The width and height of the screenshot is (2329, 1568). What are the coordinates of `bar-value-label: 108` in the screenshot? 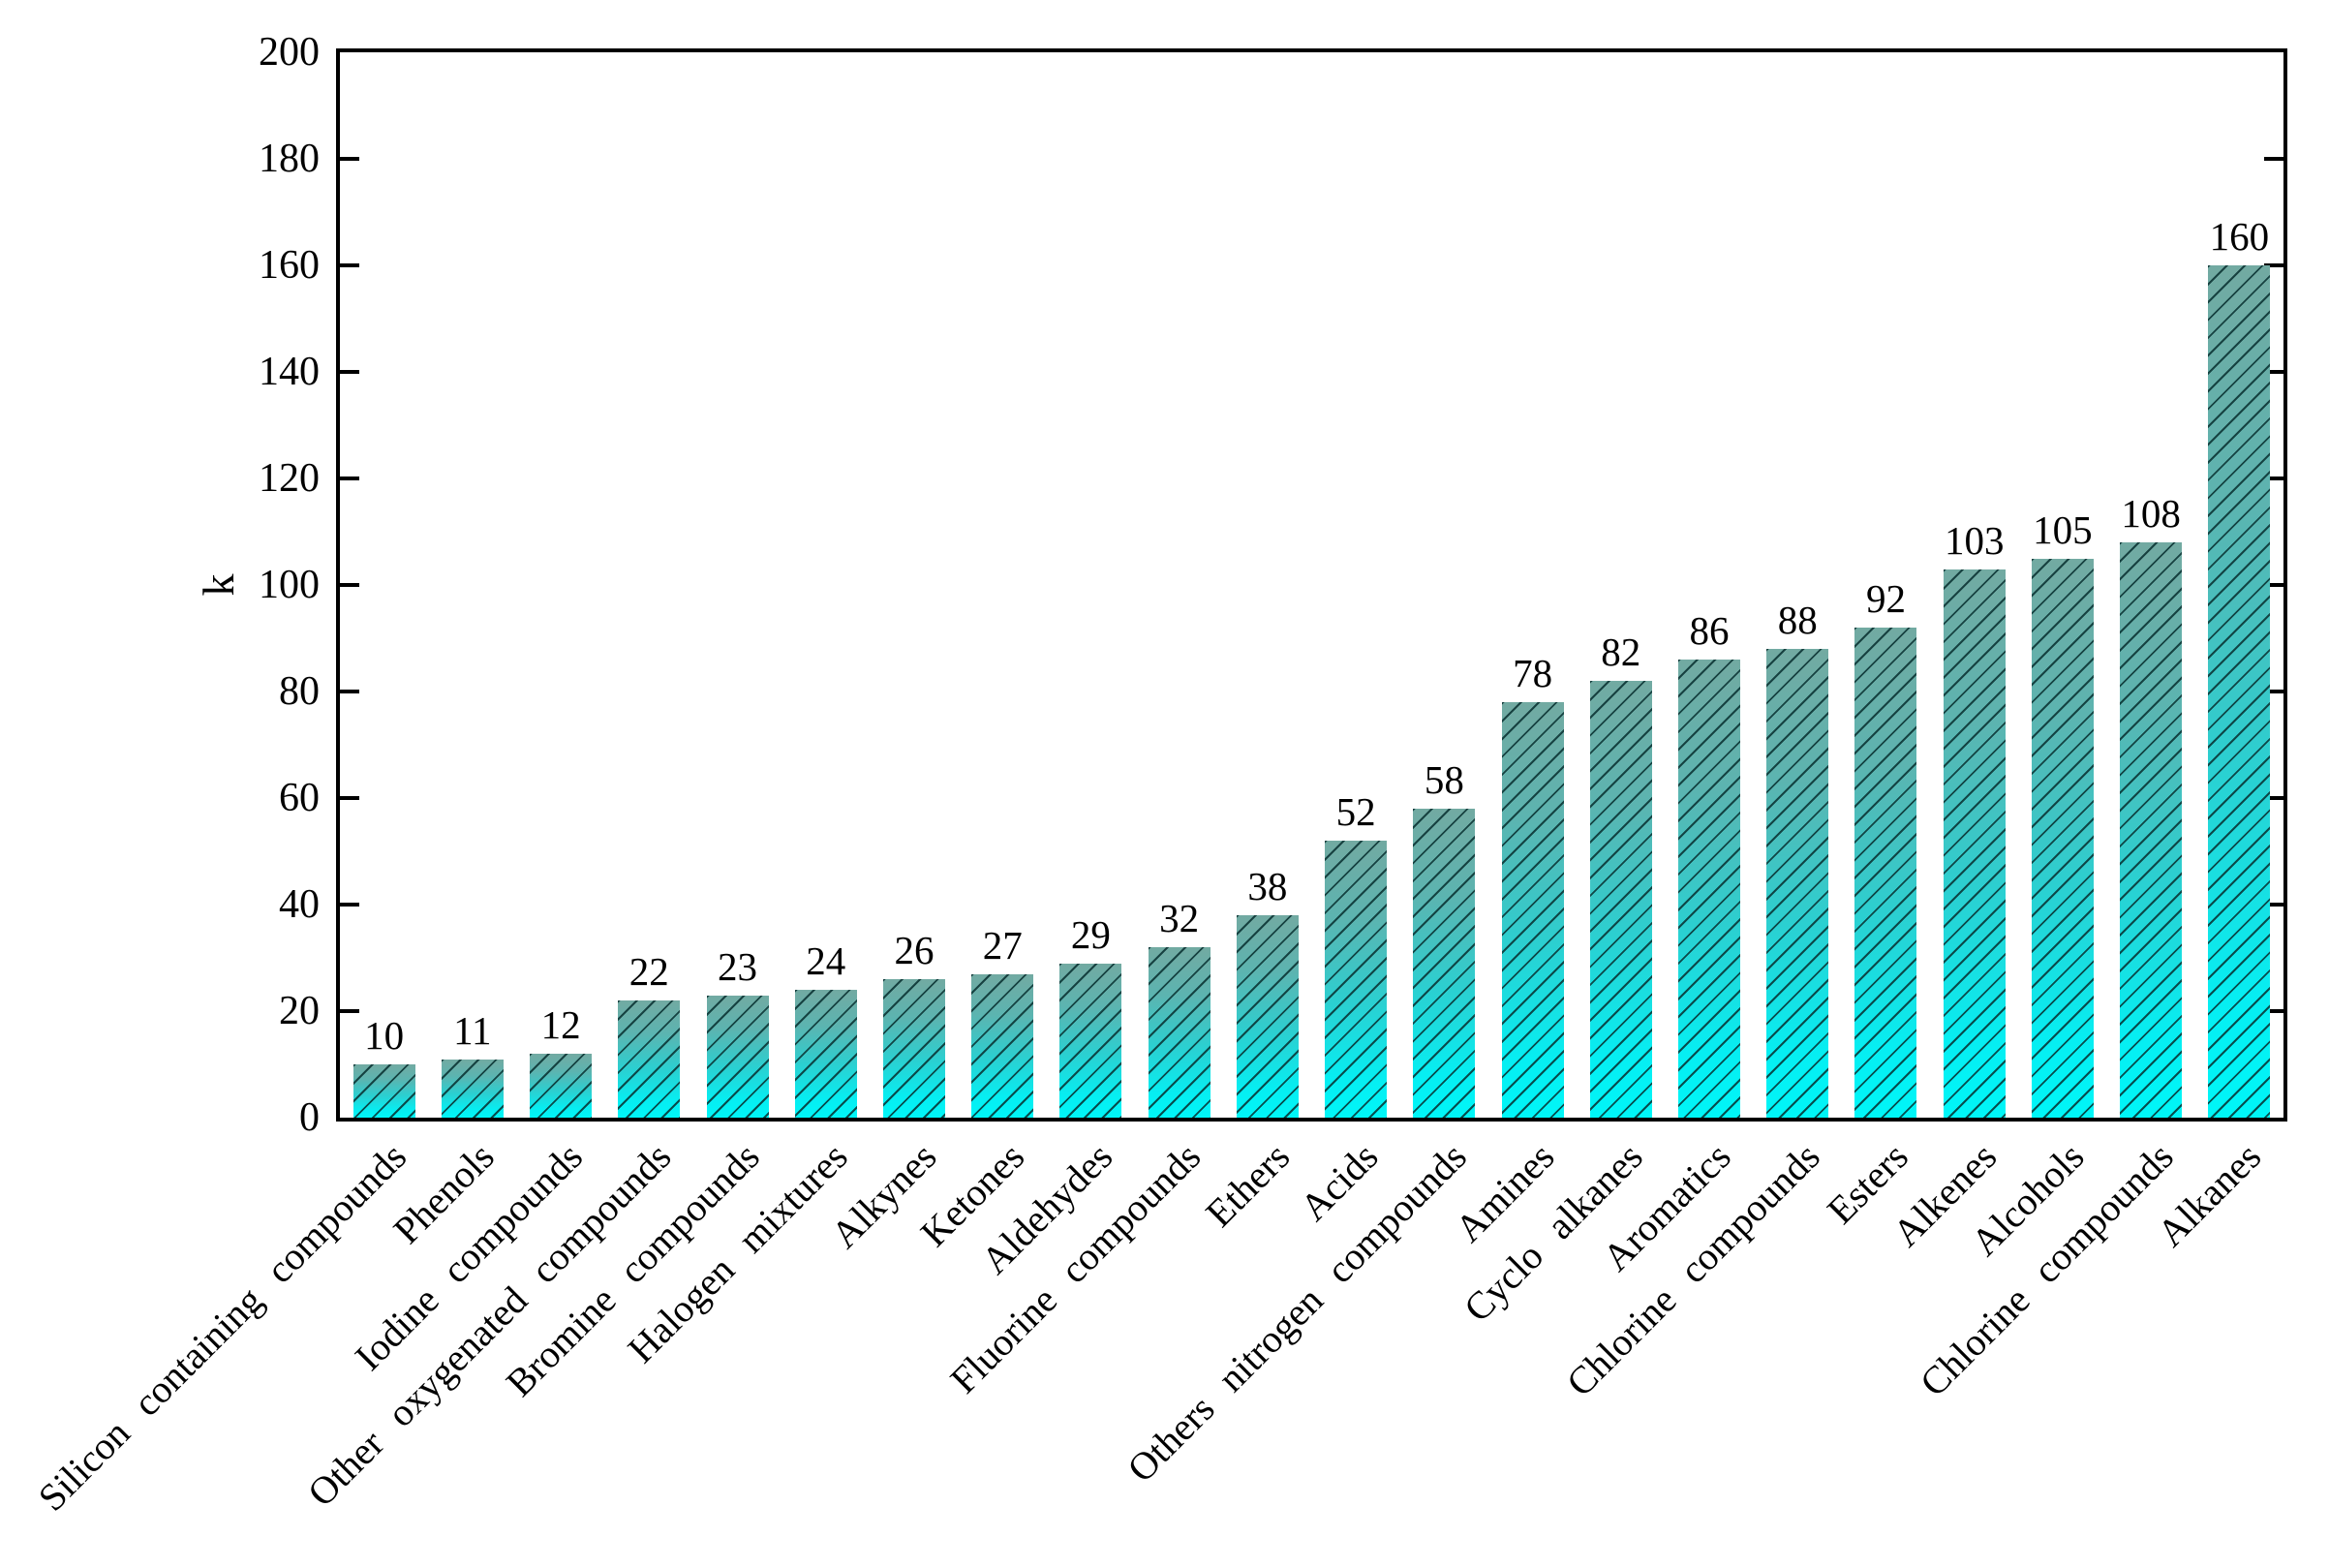 It's located at (2151, 513).